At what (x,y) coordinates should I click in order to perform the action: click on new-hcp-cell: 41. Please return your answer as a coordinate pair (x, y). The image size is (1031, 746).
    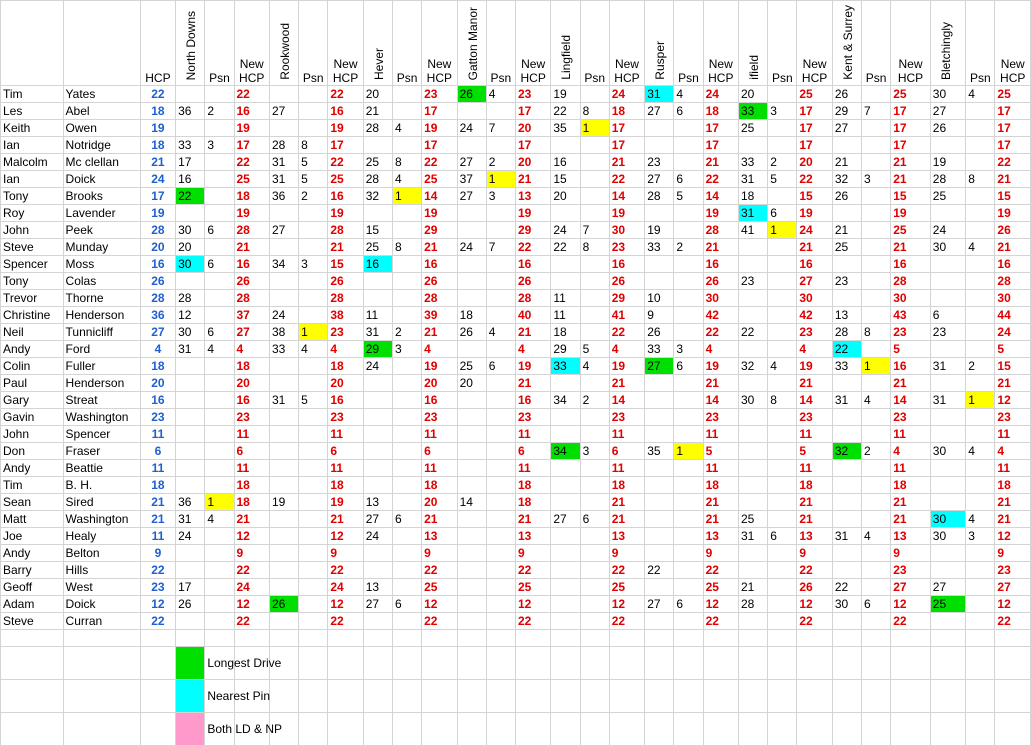
    Looking at the image, I should click on (627, 315).